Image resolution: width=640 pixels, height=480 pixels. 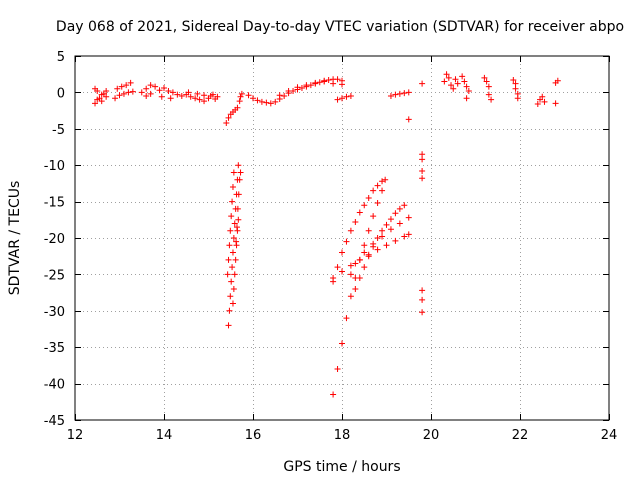 I want to click on x-axis-label: GPS time / hours, so click(x=341, y=467).